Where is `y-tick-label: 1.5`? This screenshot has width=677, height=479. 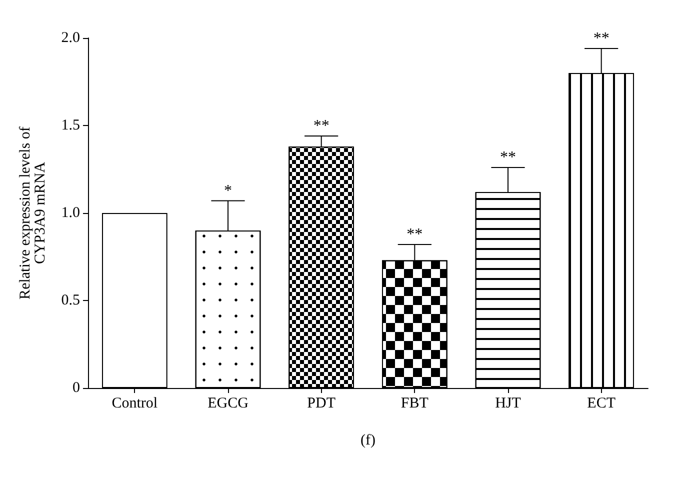 y-tick-label: 1.5 is located at coordinates (70, 126).